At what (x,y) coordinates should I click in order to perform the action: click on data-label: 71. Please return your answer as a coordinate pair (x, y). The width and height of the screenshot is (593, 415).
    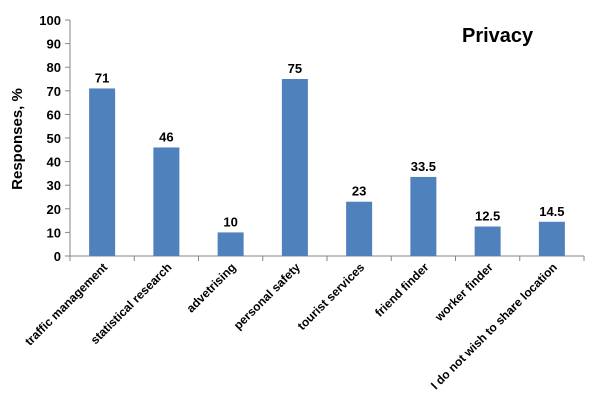
    Looking at the image, I should click on (102, 77).